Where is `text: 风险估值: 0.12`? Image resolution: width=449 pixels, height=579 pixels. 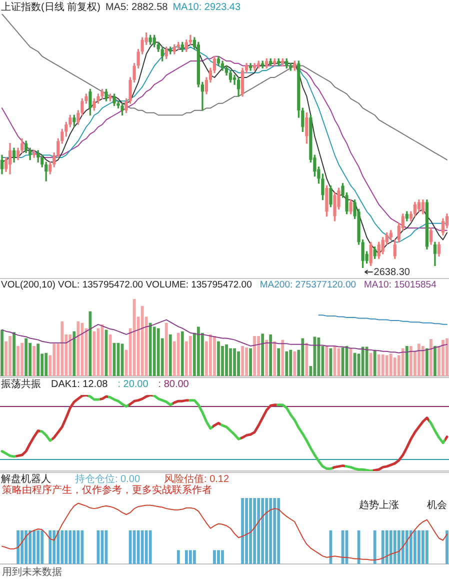 text: 风险估值: 0.12 is located at coordinates (197, 478).